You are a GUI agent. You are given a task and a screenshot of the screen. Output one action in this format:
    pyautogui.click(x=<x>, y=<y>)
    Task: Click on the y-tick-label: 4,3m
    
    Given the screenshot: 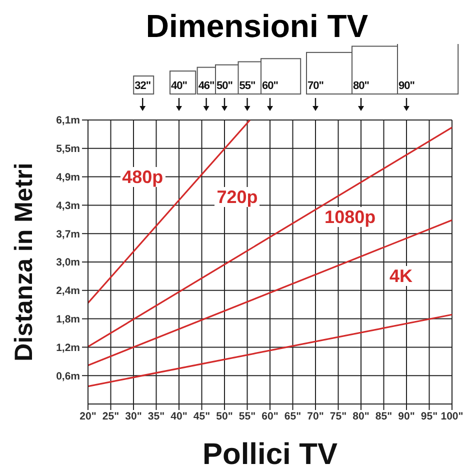 What is the action you would take?
    pyautogui.click(x=68, y=206)
    